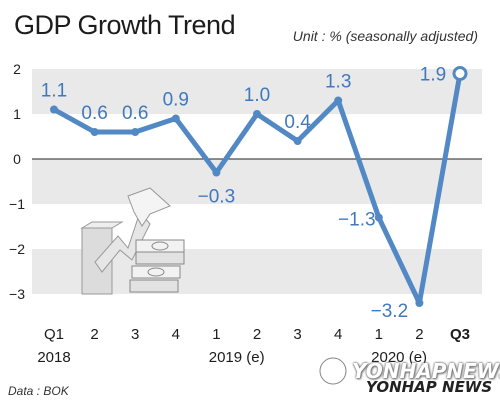 Image resolution: width=500 pixels, height=405 pixels. Describe the element at coordinates (17, 114) in the screenshot. I see `y-tick-label: 1` at that location.